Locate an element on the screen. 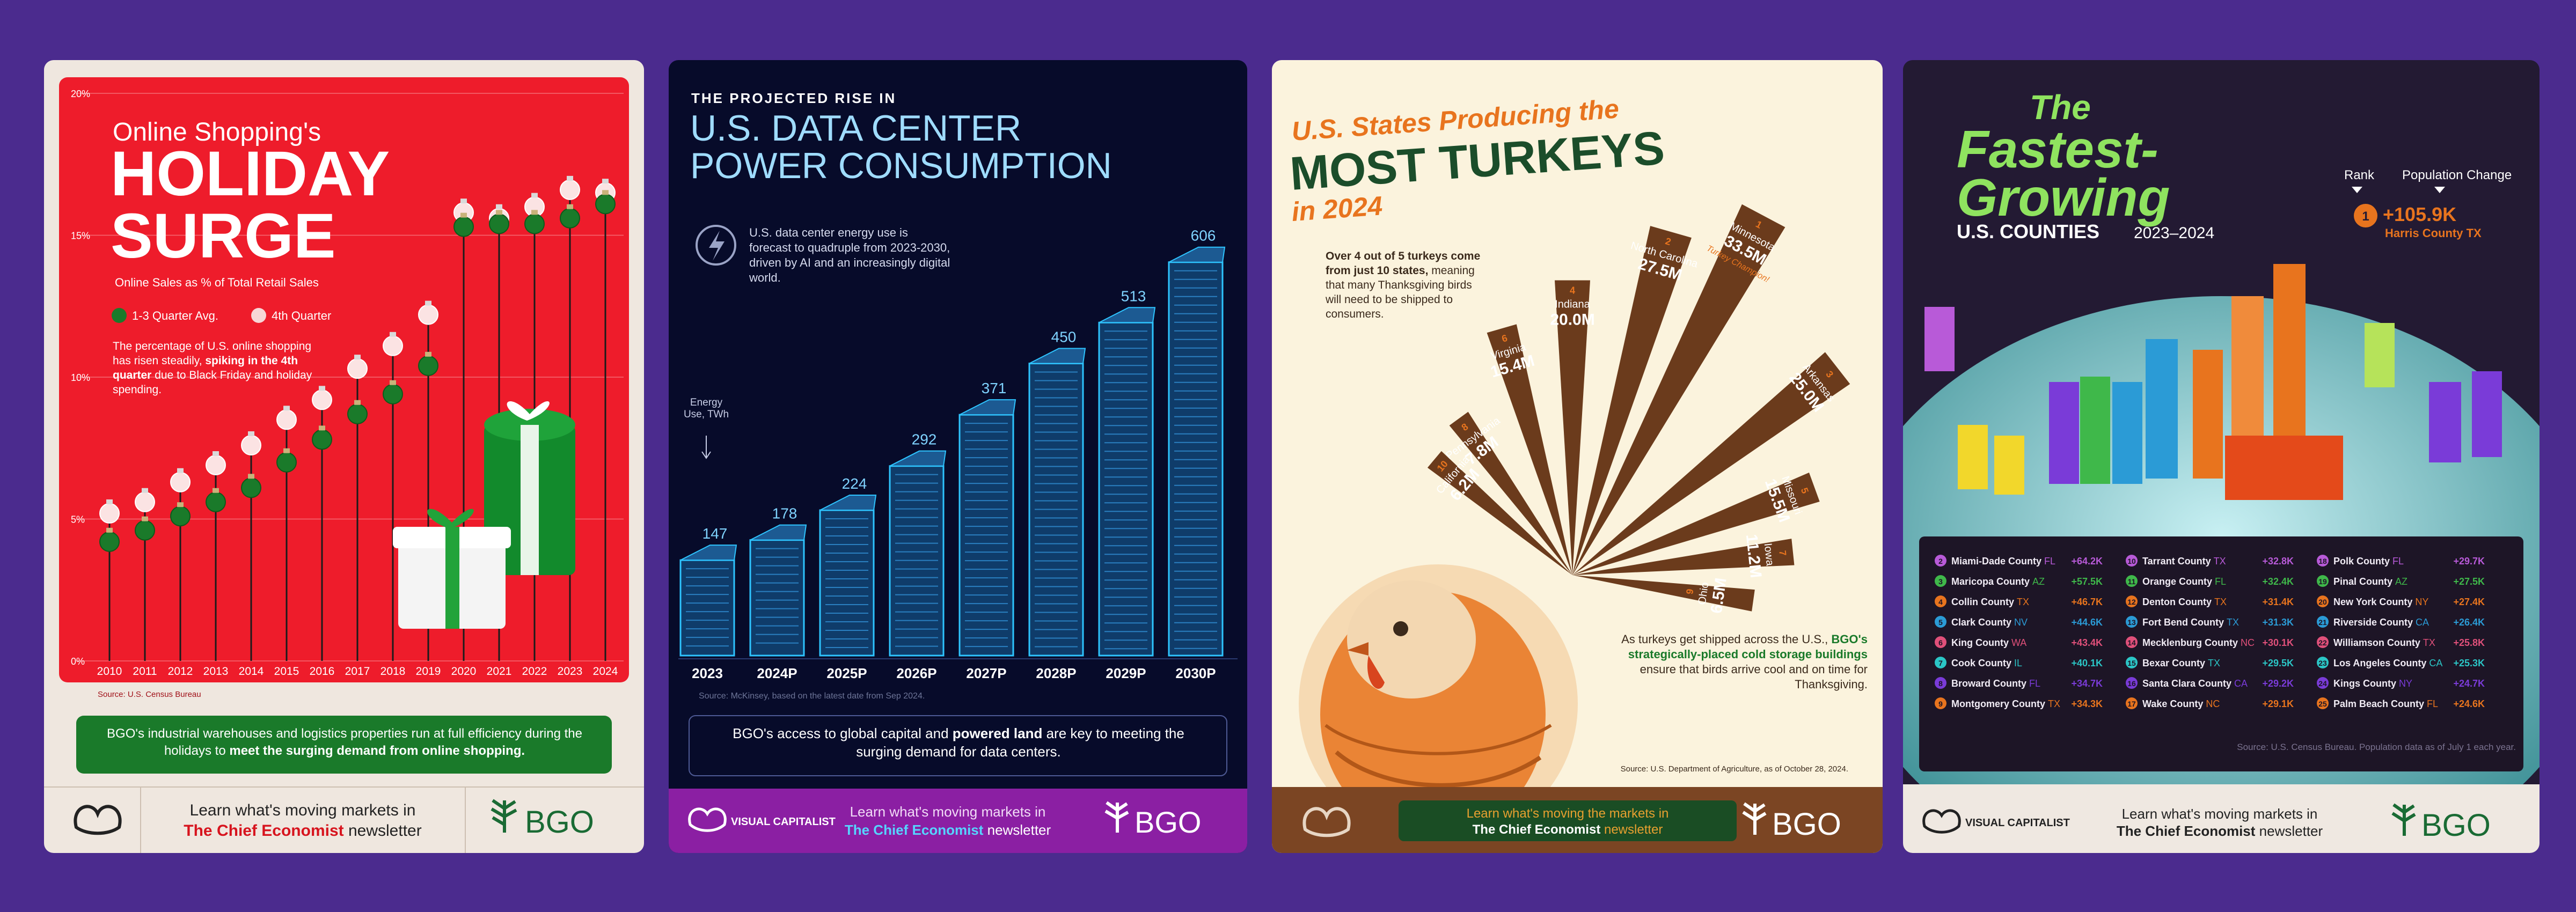 The width and height of the screenshot is (2576, 912). y-tick-label: 15% is located at coordinates (80, 236).